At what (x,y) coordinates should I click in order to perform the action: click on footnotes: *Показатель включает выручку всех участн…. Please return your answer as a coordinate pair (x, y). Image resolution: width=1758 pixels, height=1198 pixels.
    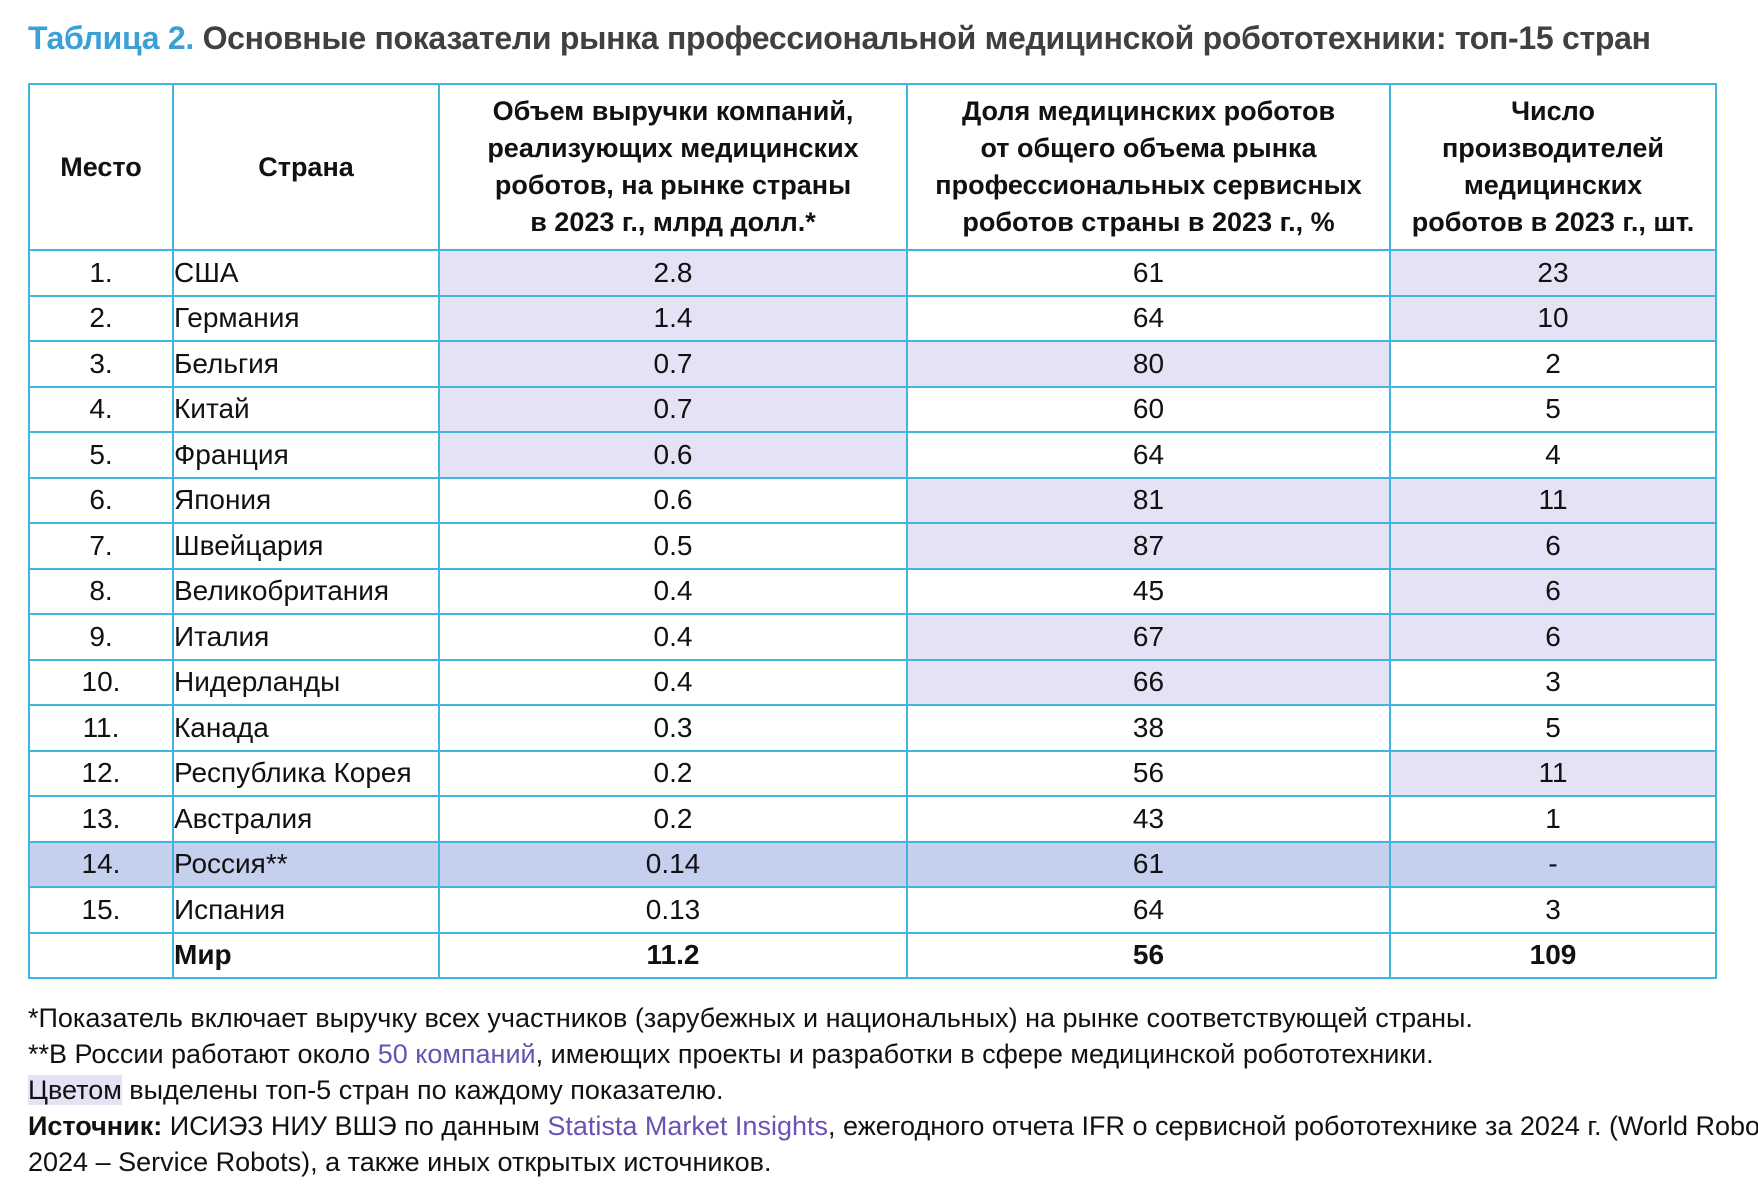
    Looking at the image, I should click on (893, 1090).